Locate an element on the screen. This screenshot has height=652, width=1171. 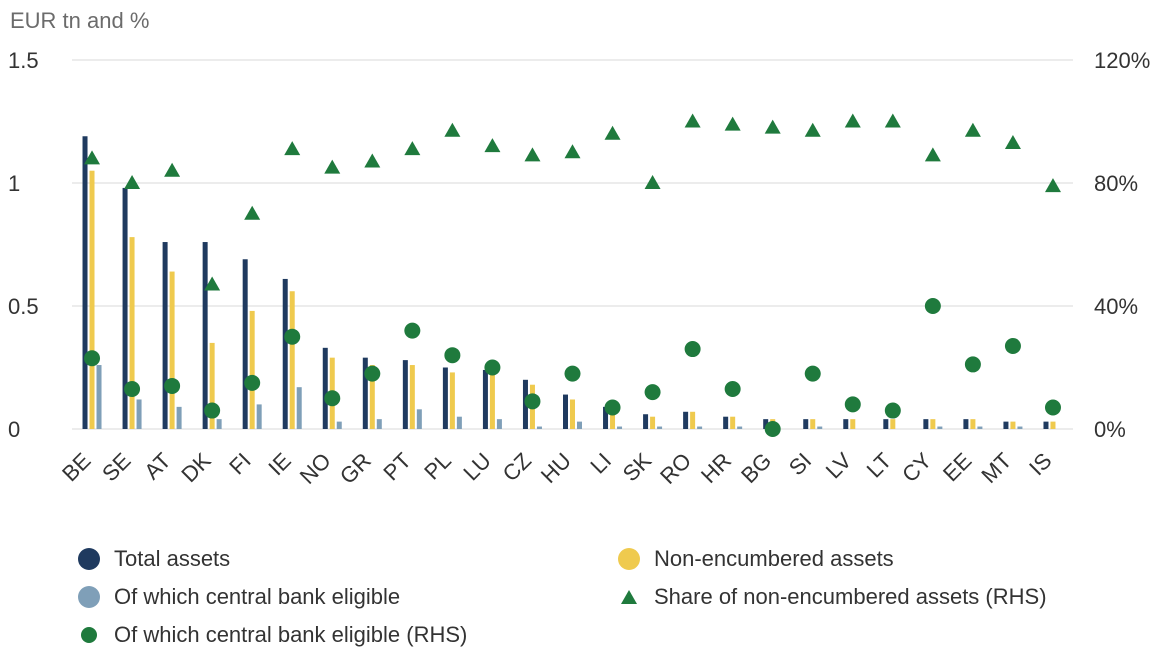
point-of-which-central-bank-eligible-rhs-lu is located at coordinates (492, 367).